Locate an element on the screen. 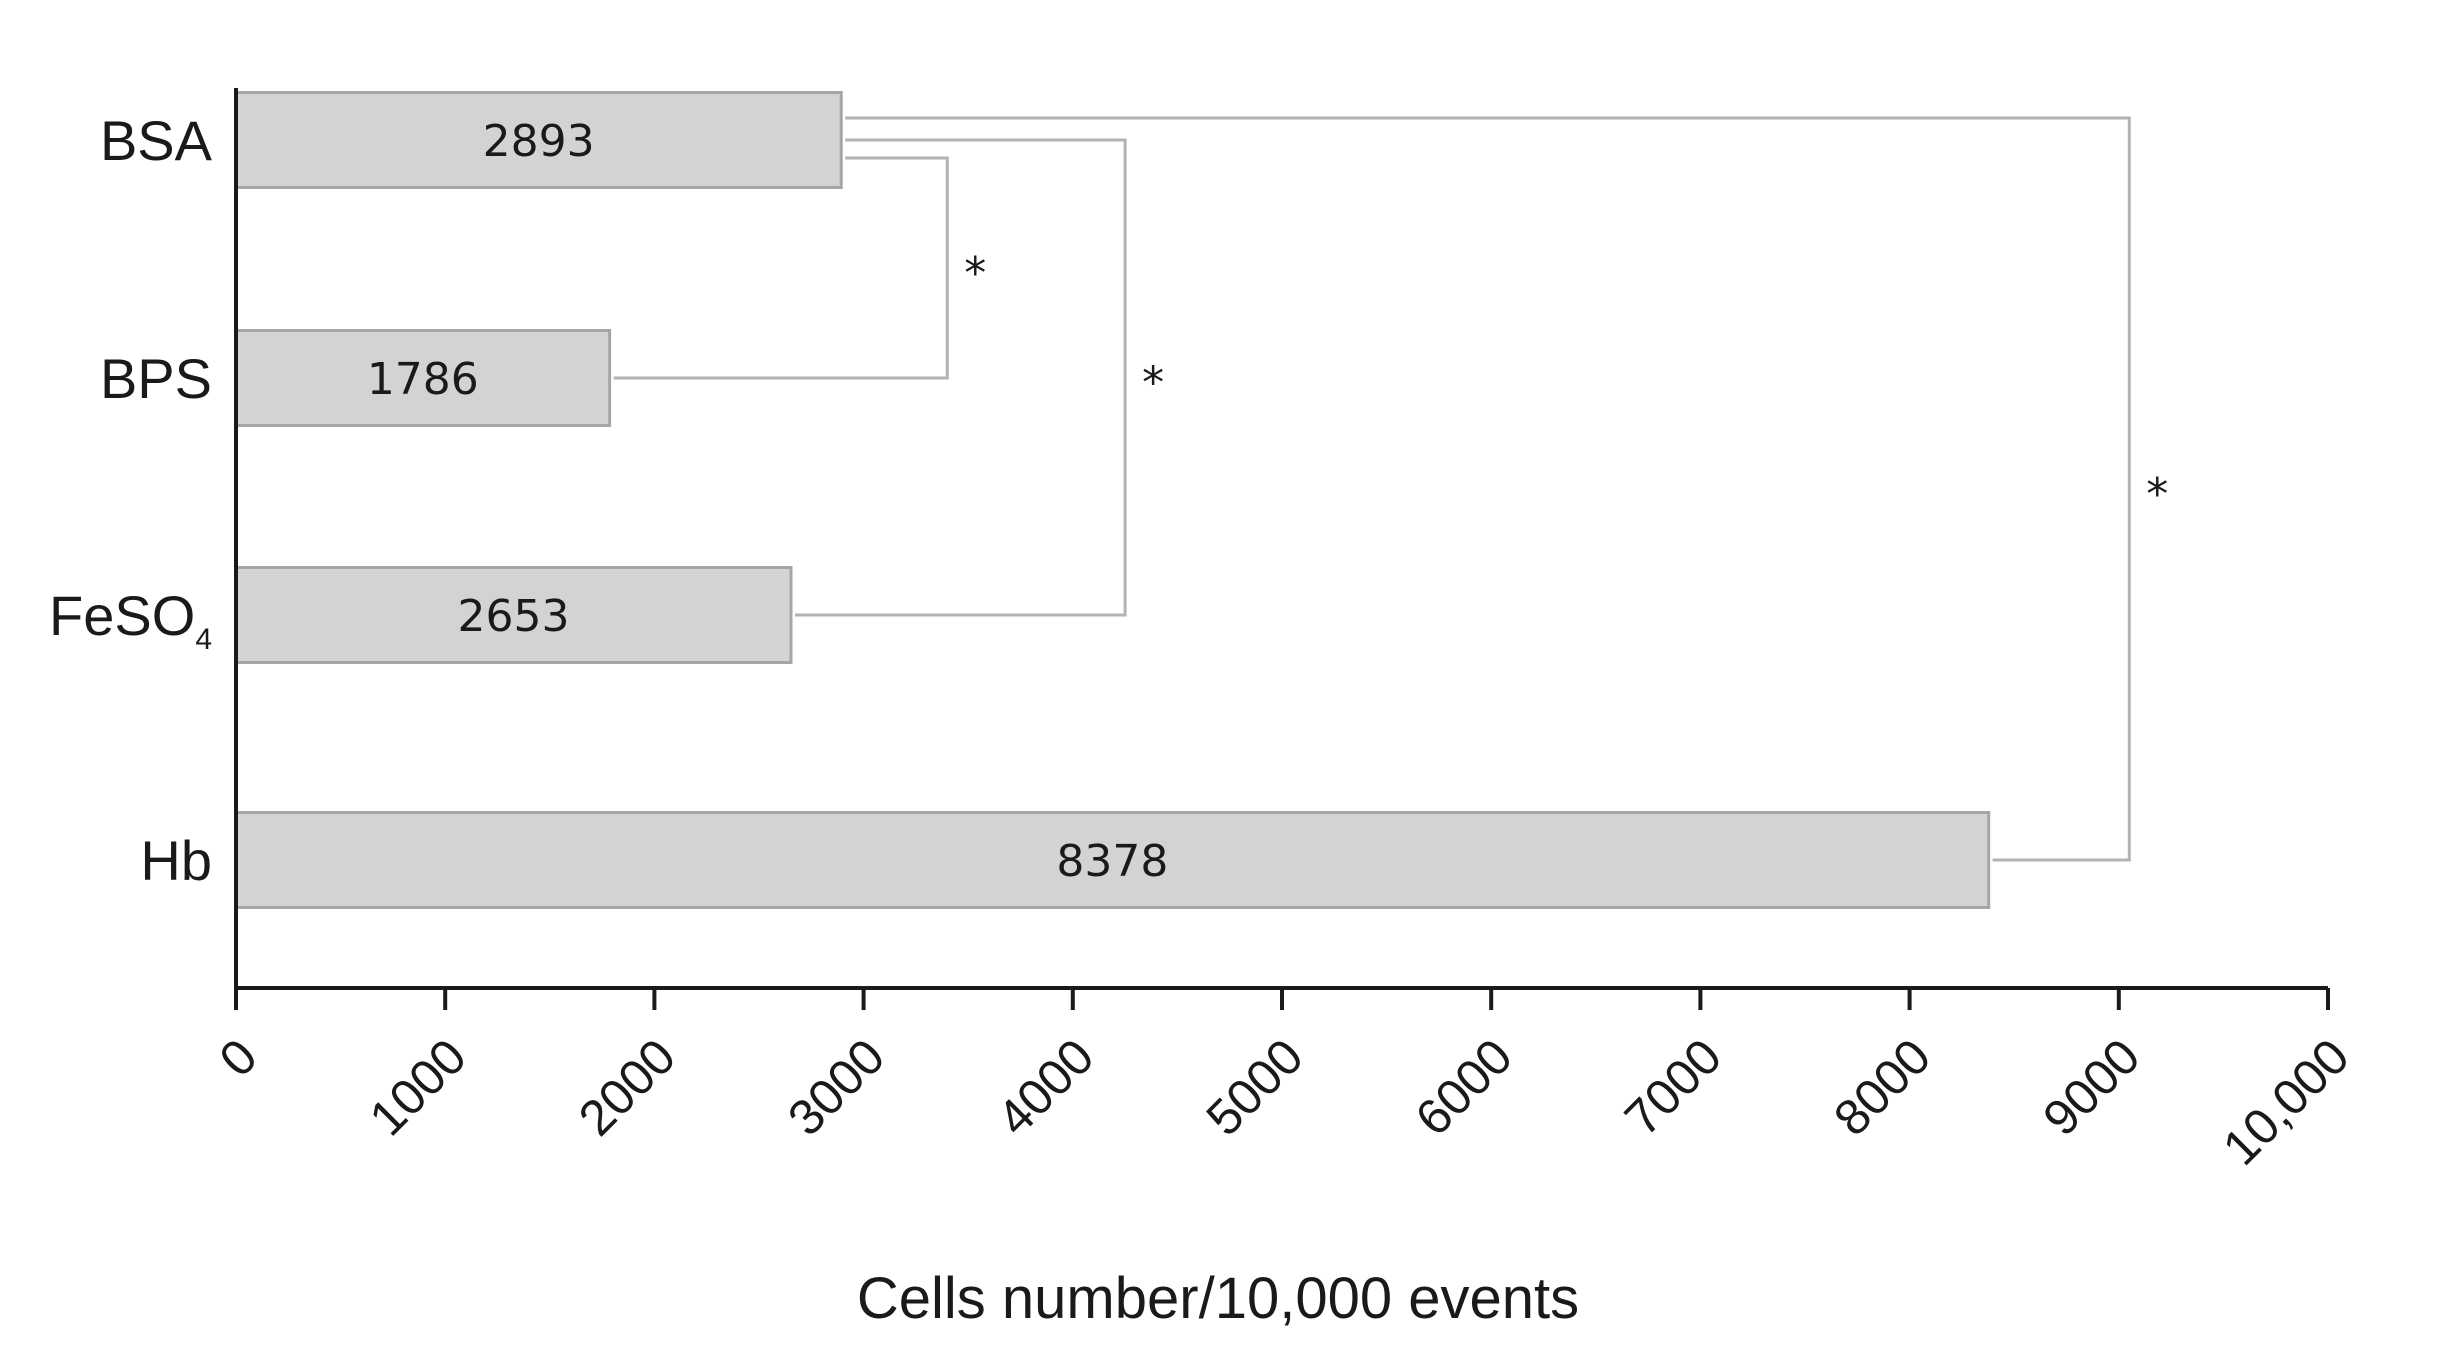  data-label-feso4: 2653 is located at coordinates (514, 616).